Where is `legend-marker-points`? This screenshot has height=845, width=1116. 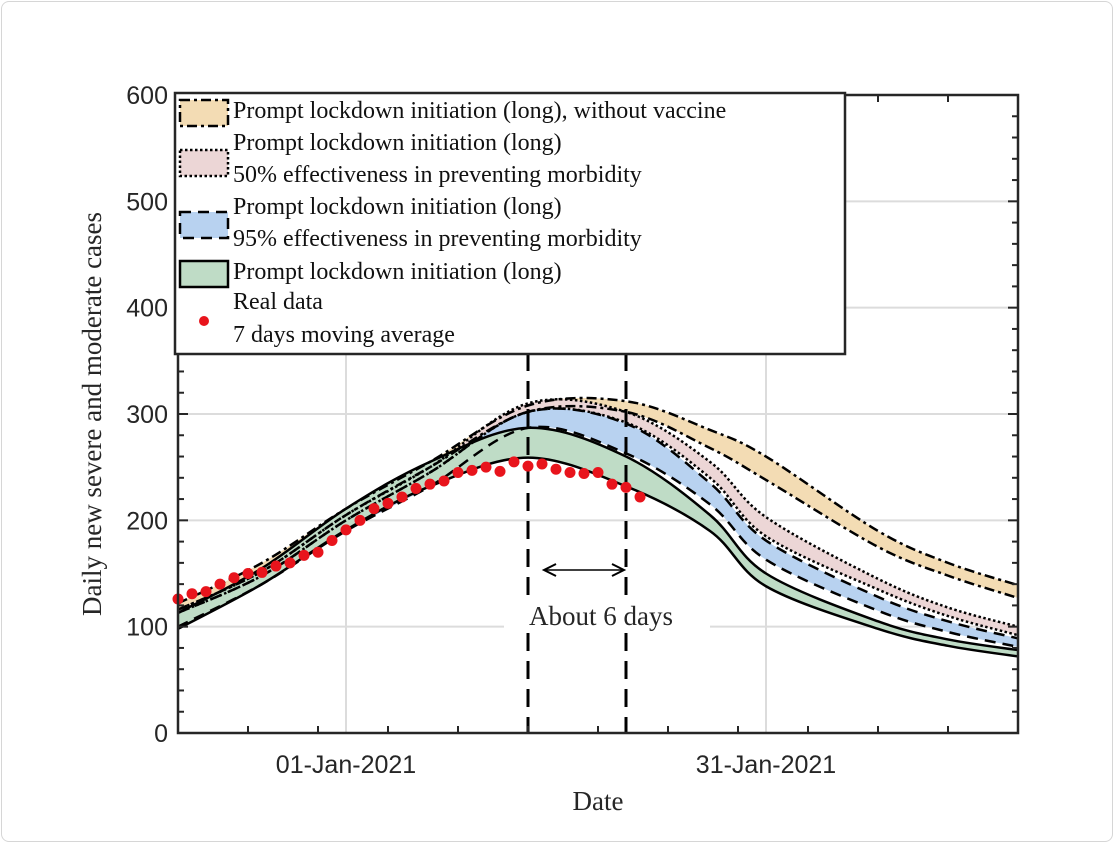
legend-marker-points is located at coordinates (204, 321).